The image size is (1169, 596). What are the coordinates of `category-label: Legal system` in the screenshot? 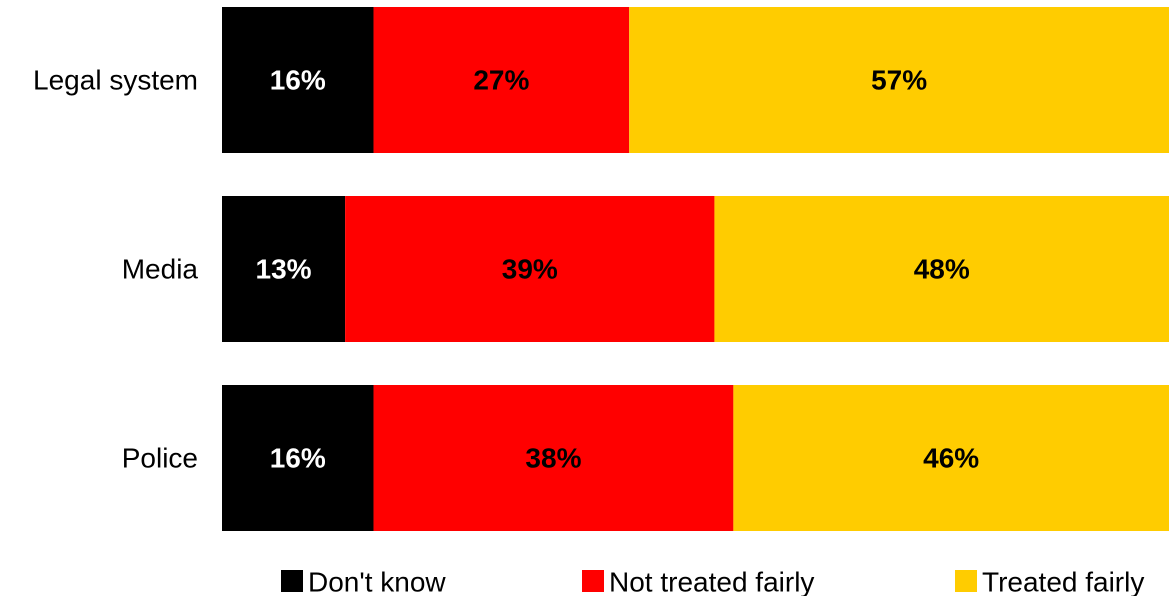 It's located at (115, 80).